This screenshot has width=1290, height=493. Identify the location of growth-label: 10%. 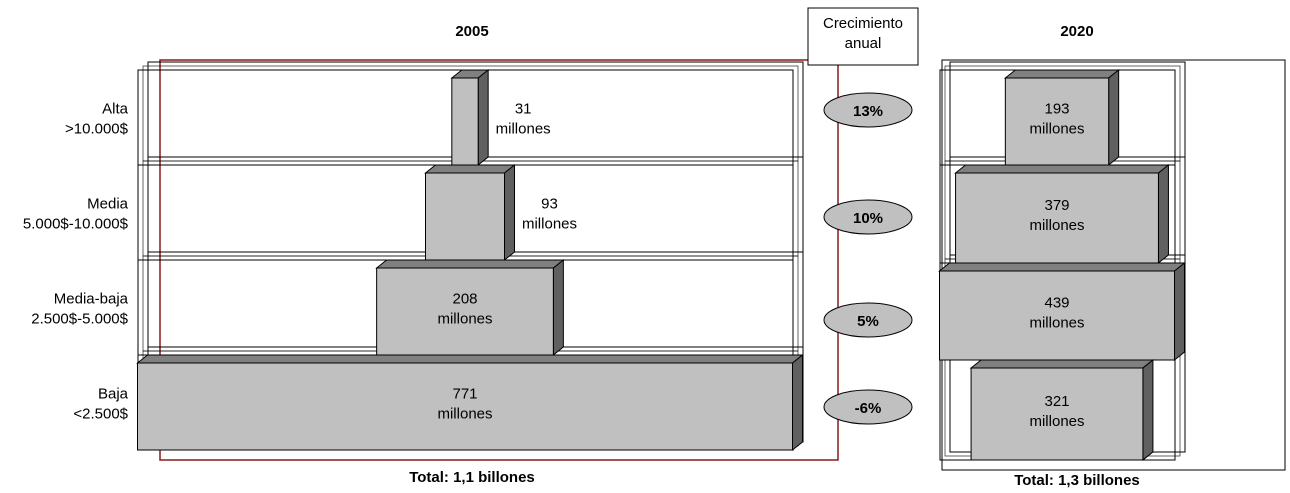
(868, 218).